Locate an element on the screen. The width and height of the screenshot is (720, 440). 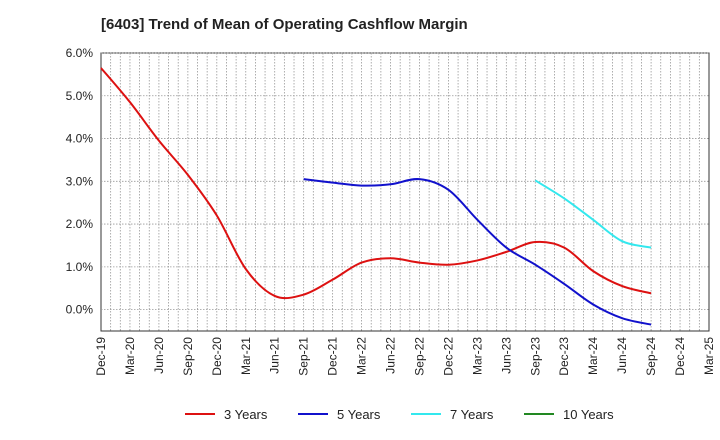
legend-label: 5 Years is located at coordinates (359, 414).